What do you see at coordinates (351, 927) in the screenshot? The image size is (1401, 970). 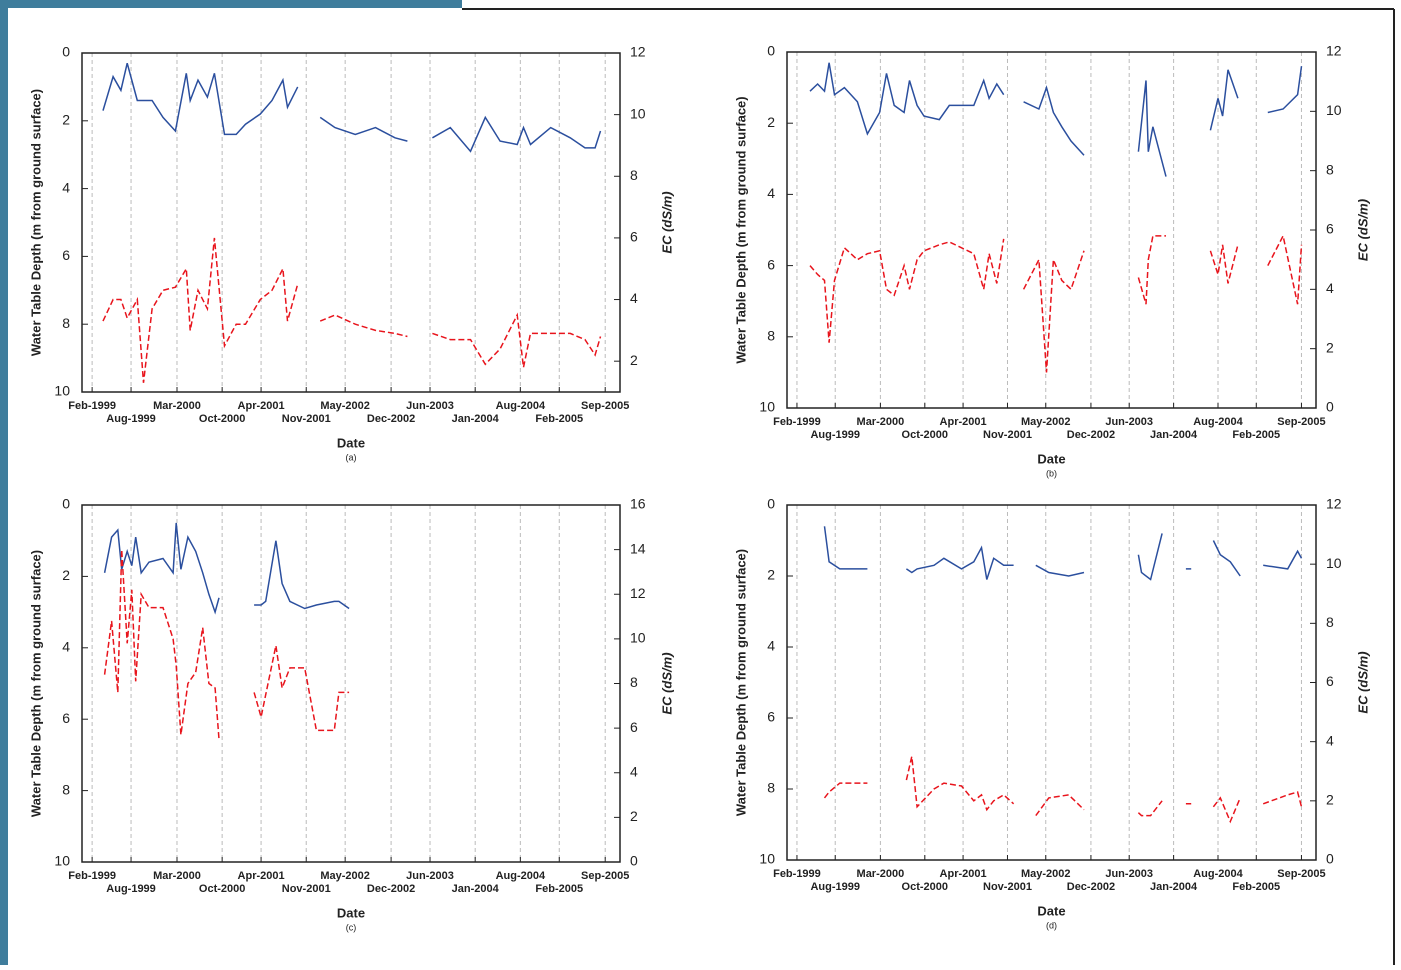 I see `caption: (c)` at bounding box center [351, 927].